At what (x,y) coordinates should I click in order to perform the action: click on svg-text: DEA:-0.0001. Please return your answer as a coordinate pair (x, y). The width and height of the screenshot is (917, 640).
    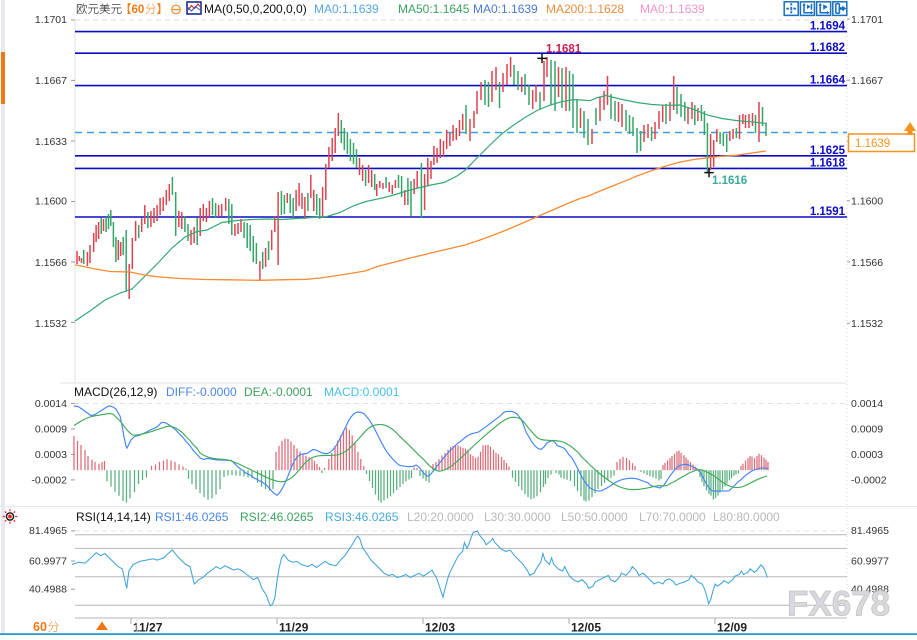
    Looking at the image, I should click on (278, 392).